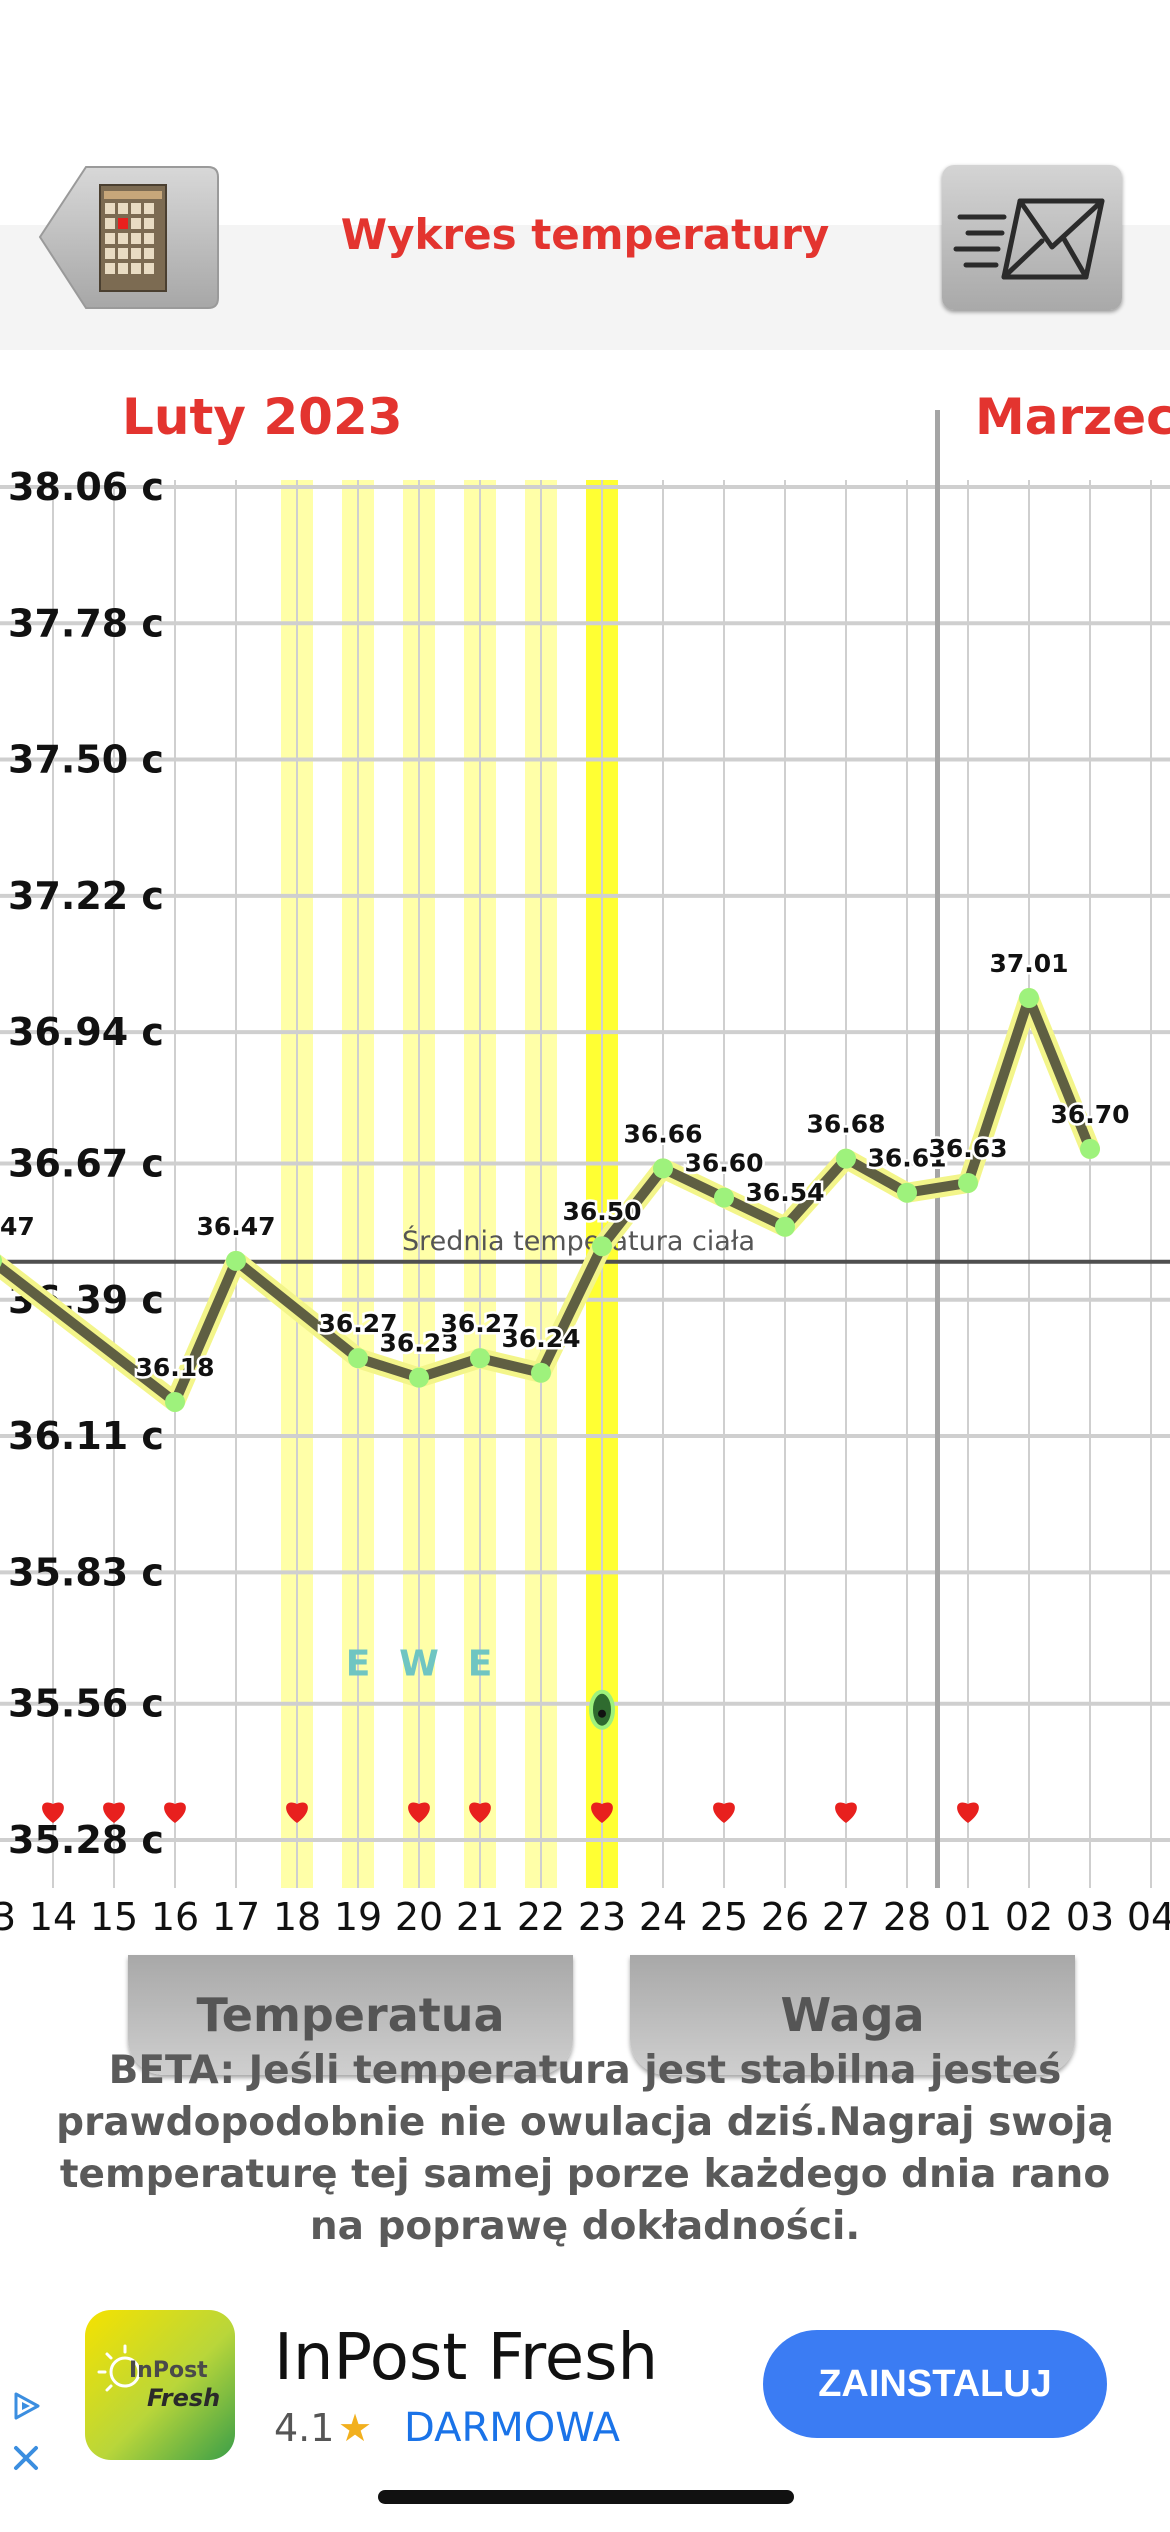 The image size is (1170, 2532). What do you see at coordinates (784, 1192) in the screenshot?
I see `data-label: 36.54` at bounding box center [784, 1192].